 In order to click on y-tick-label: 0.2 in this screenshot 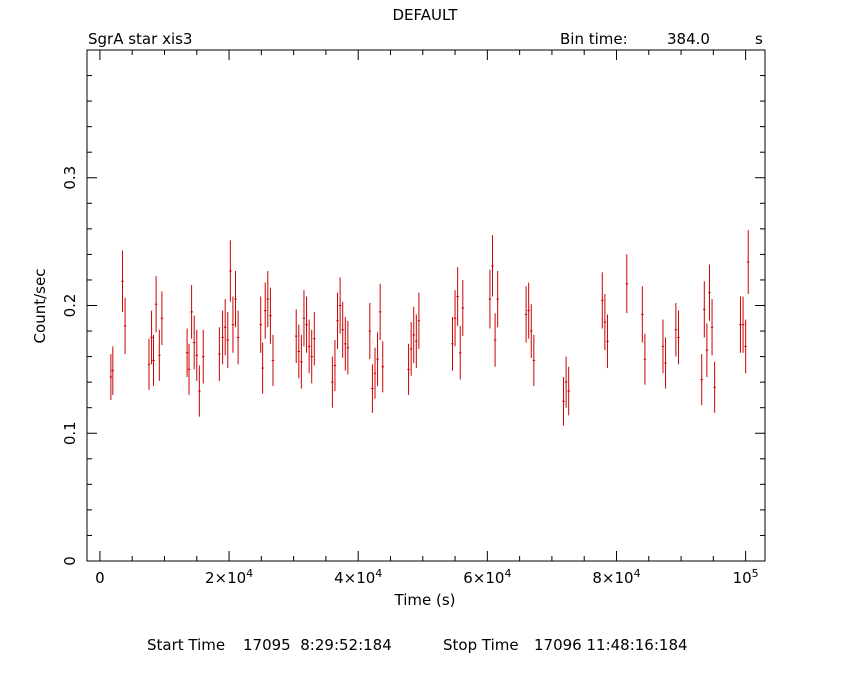, I will do `click(70, 306)`.